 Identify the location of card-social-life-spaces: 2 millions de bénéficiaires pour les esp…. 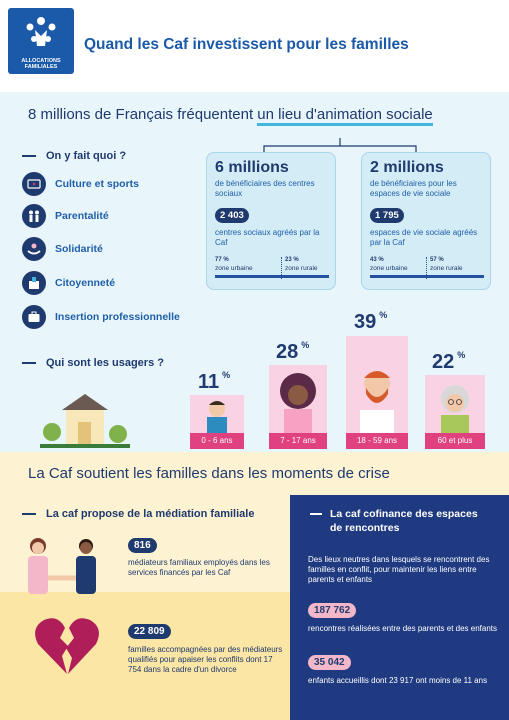
(426, 221).